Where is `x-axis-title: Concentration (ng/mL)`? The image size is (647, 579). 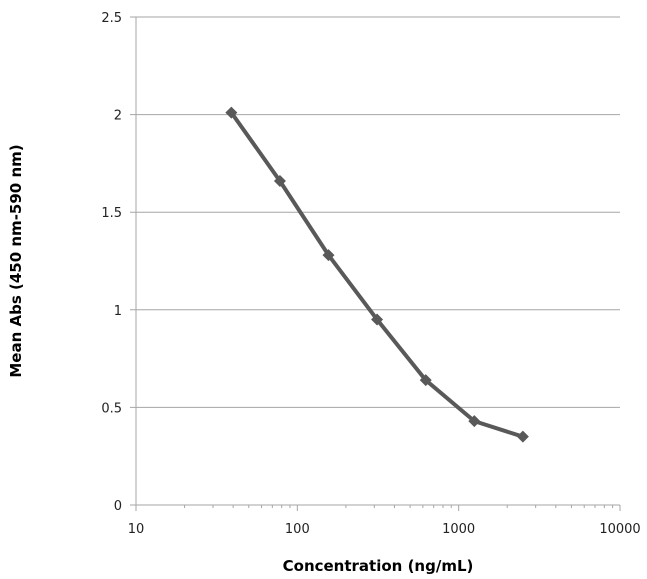
x-axis-title: Concentration (ng/mL) is located at coordinates (378, 566).